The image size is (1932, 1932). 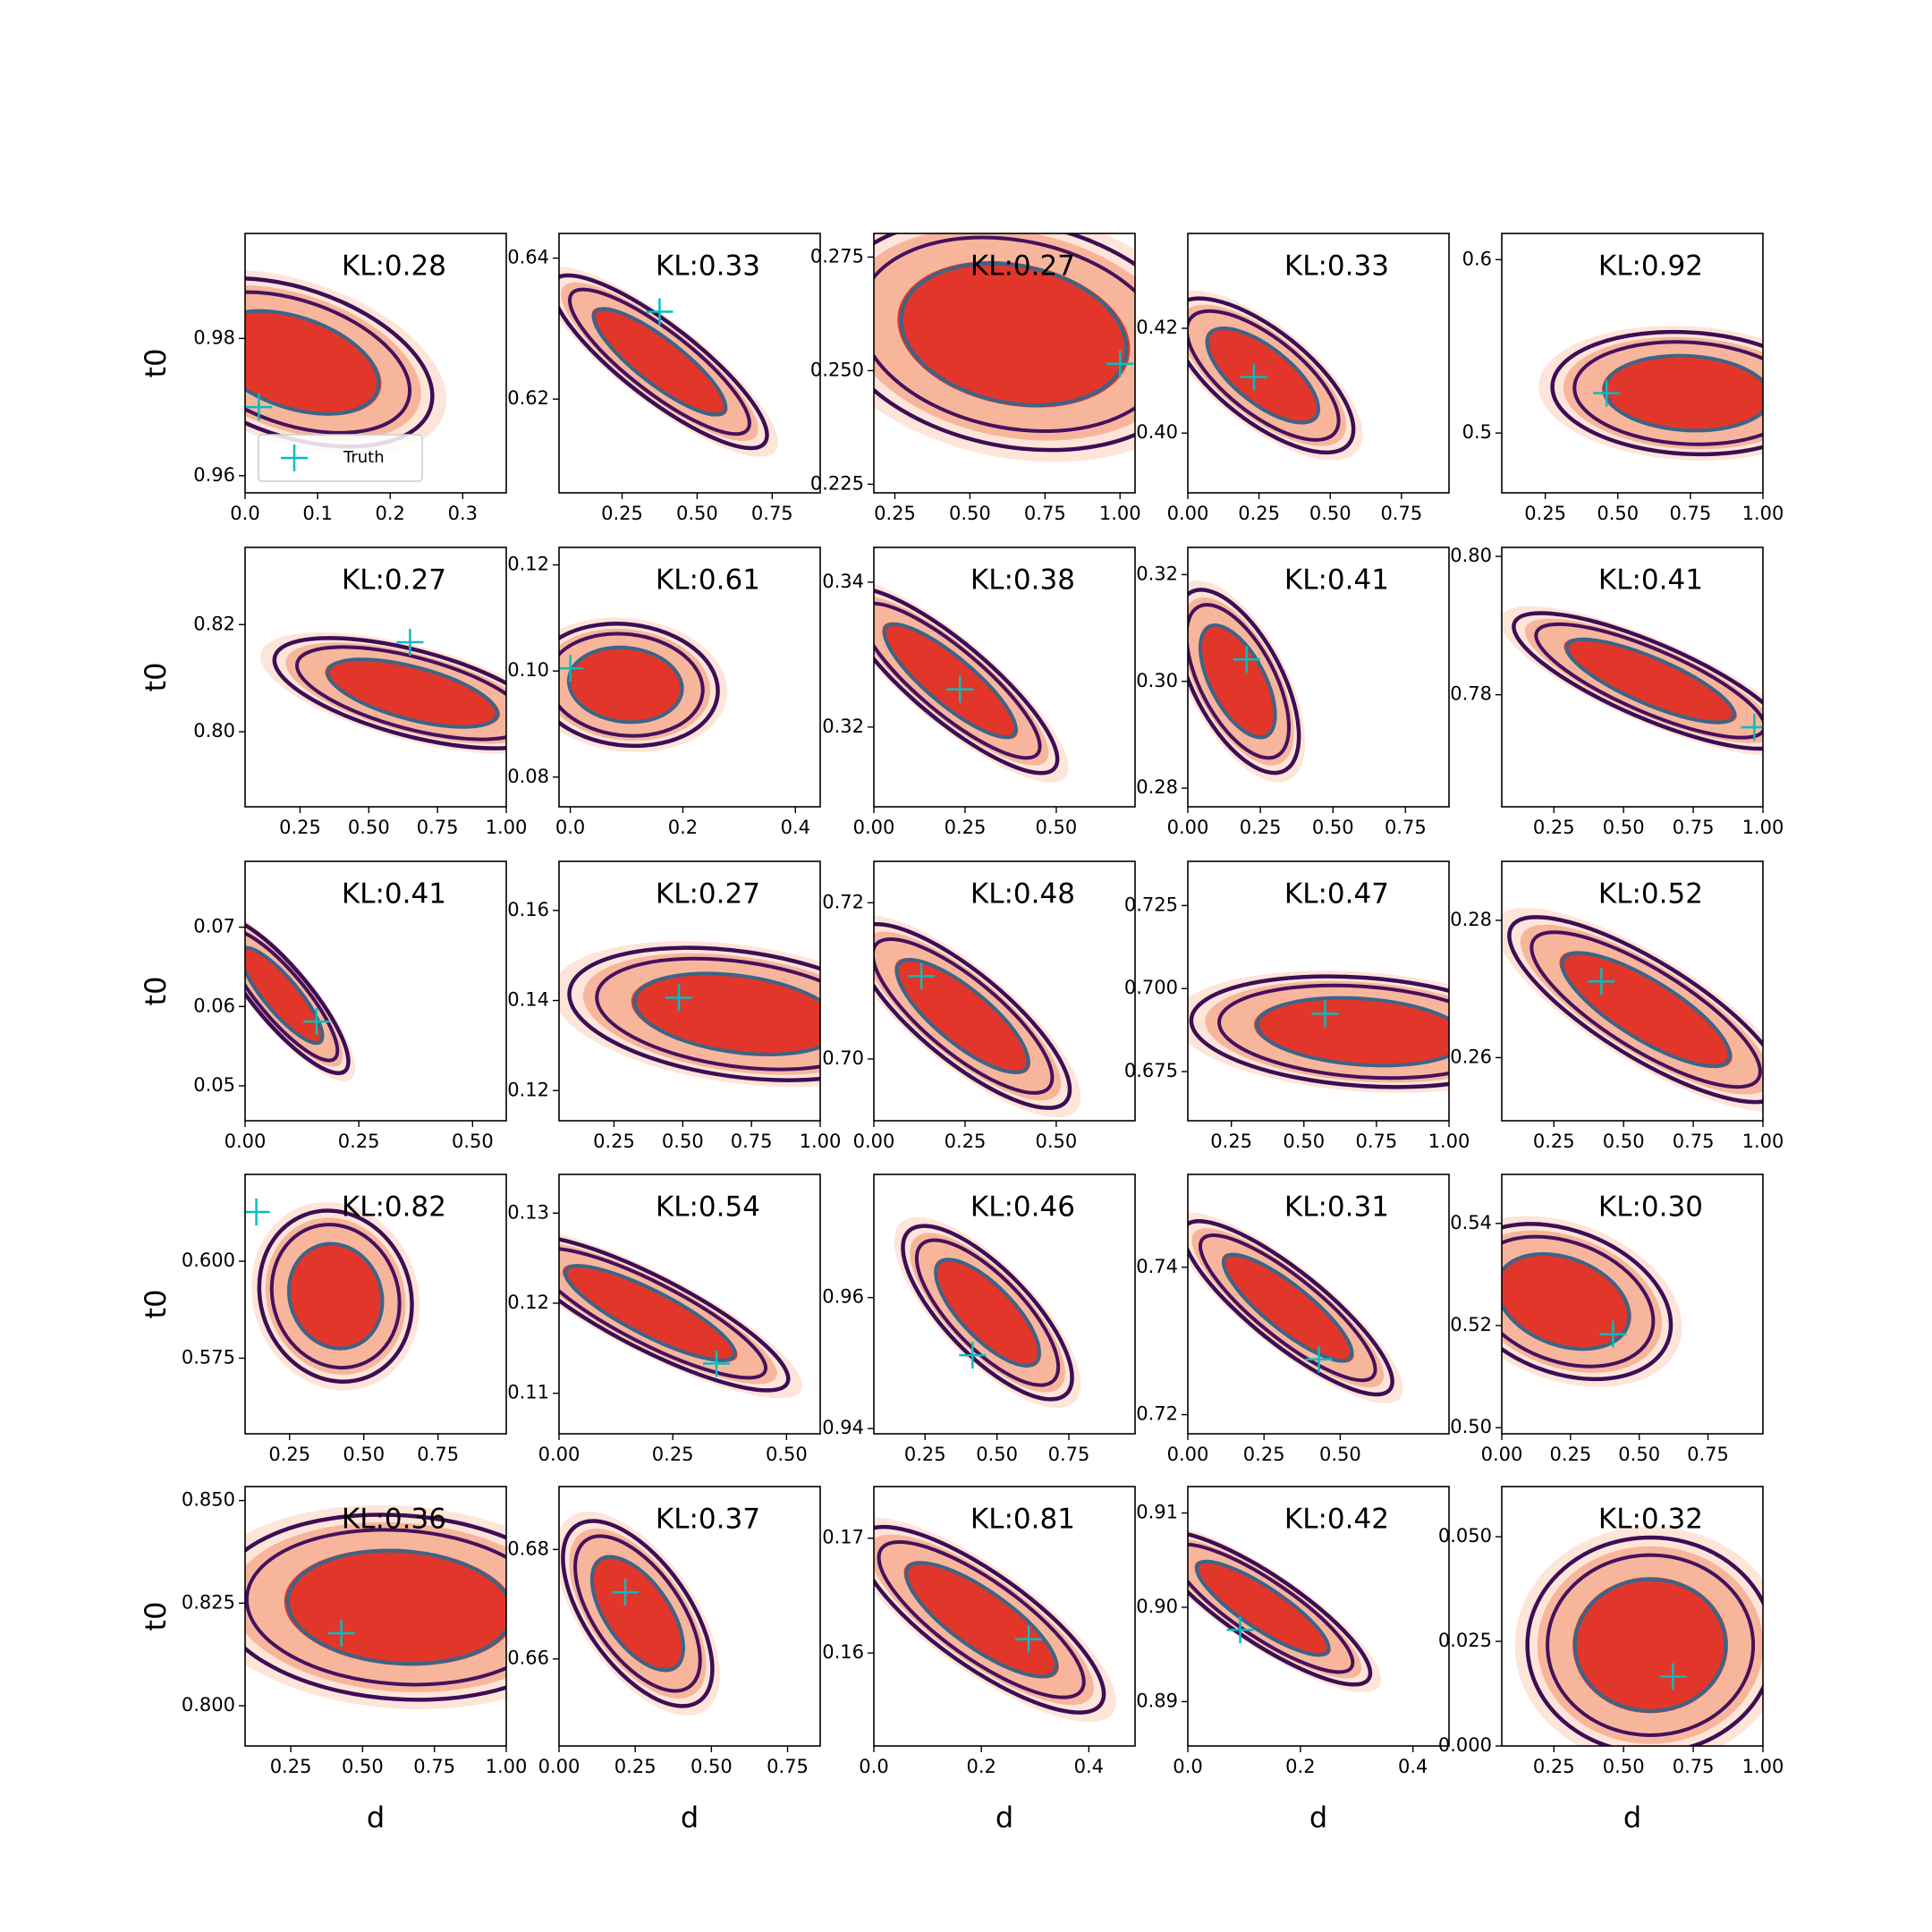 I want to click on subplot-title: KL:0.31, so click(x=1336, y=1207).